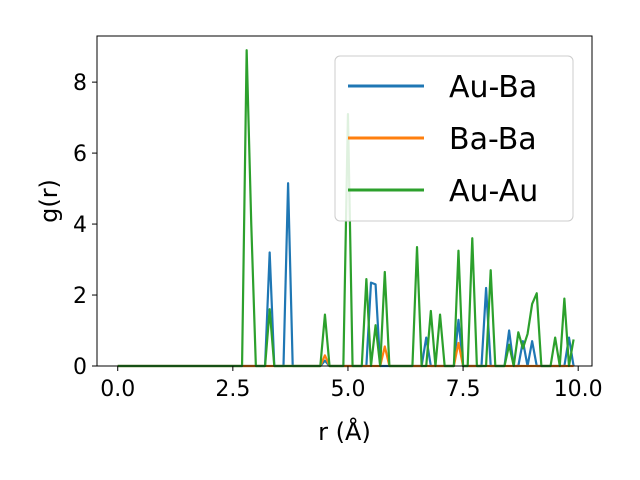 The image size is (640, 480). Describe the element at coordinates (344, 431) in the screenshot. I see `x-axis-label: r (Å)` at that location.